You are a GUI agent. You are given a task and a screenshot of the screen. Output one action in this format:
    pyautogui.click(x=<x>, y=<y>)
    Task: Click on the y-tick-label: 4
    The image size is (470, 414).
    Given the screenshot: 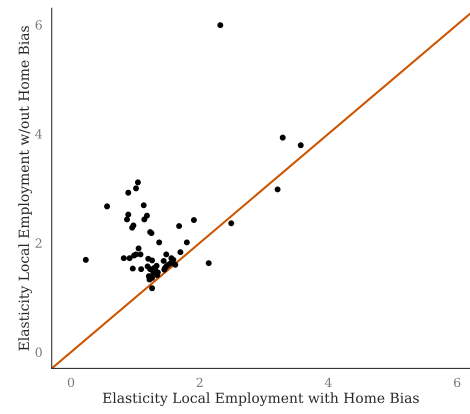 What is the action you would take?
    pyautogui.click(x=38, y=134)
    